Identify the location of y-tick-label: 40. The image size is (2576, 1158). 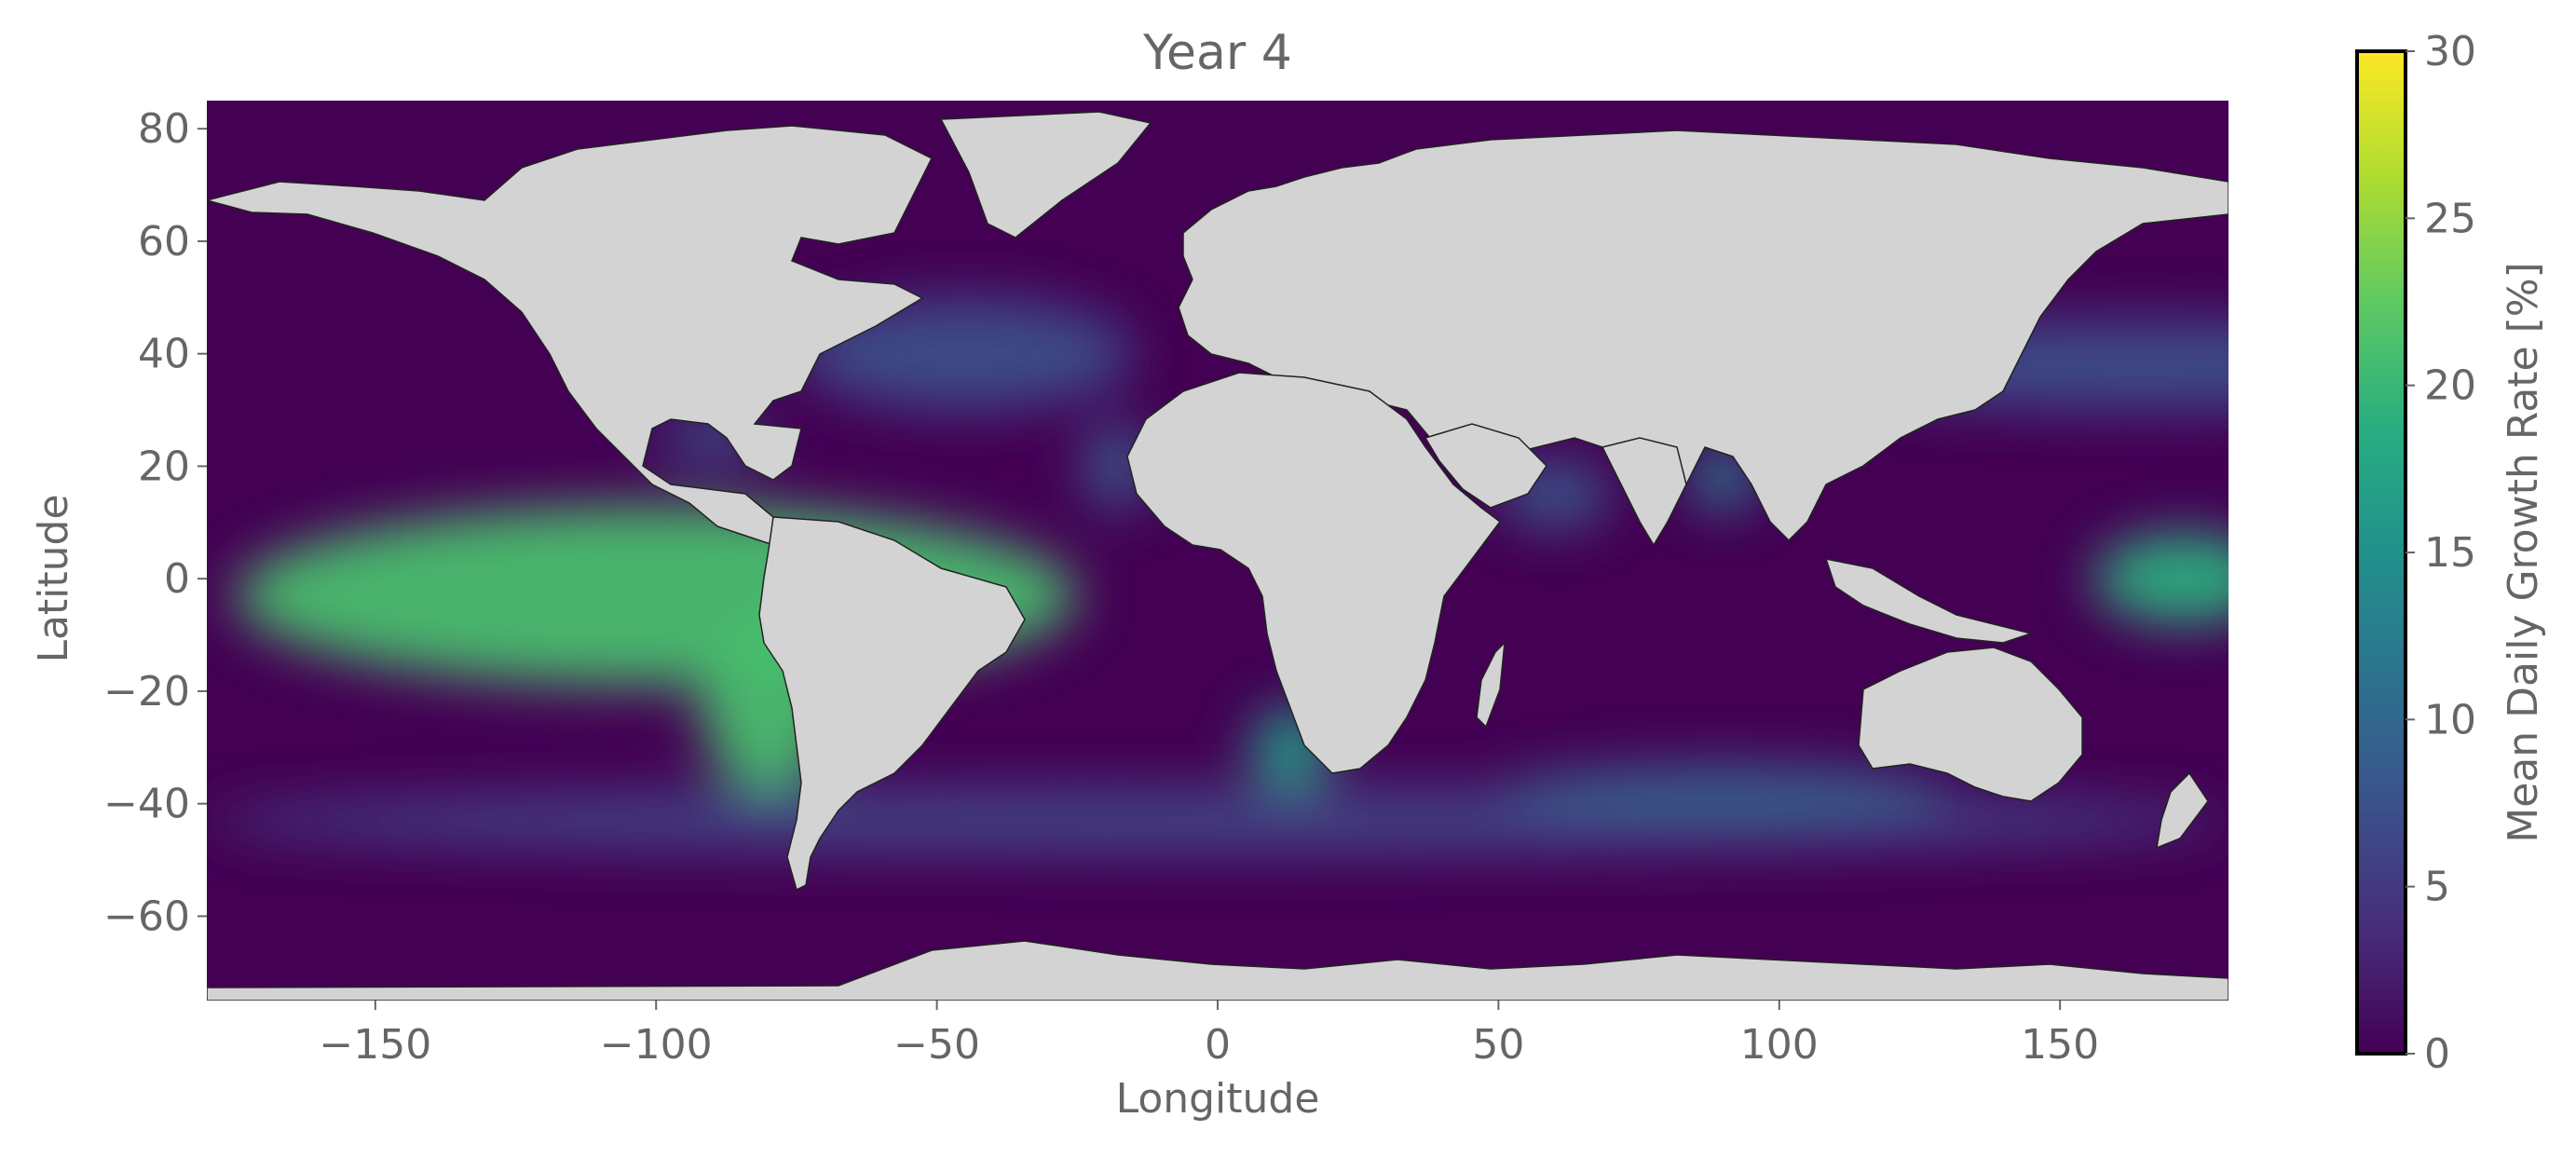
(164, 354).